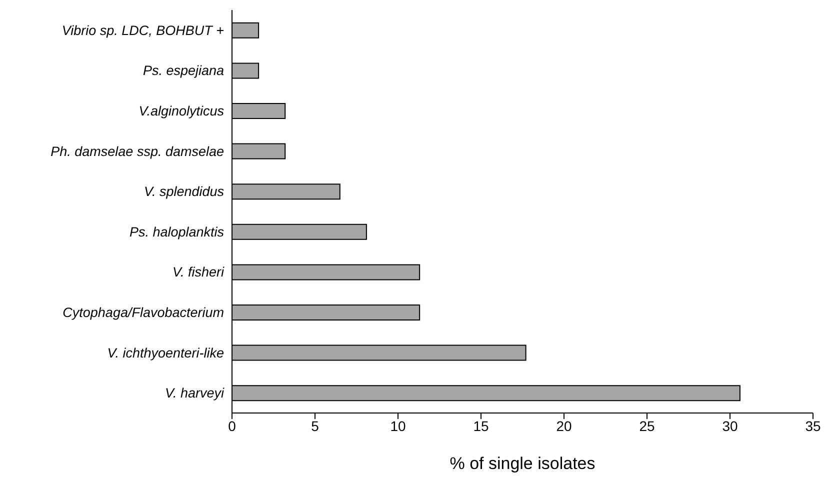 The height and width of the screenshot is (481, 825). I want to click on y-tick-label: Cytophaga/Flavobacterium, so click(143, 312).